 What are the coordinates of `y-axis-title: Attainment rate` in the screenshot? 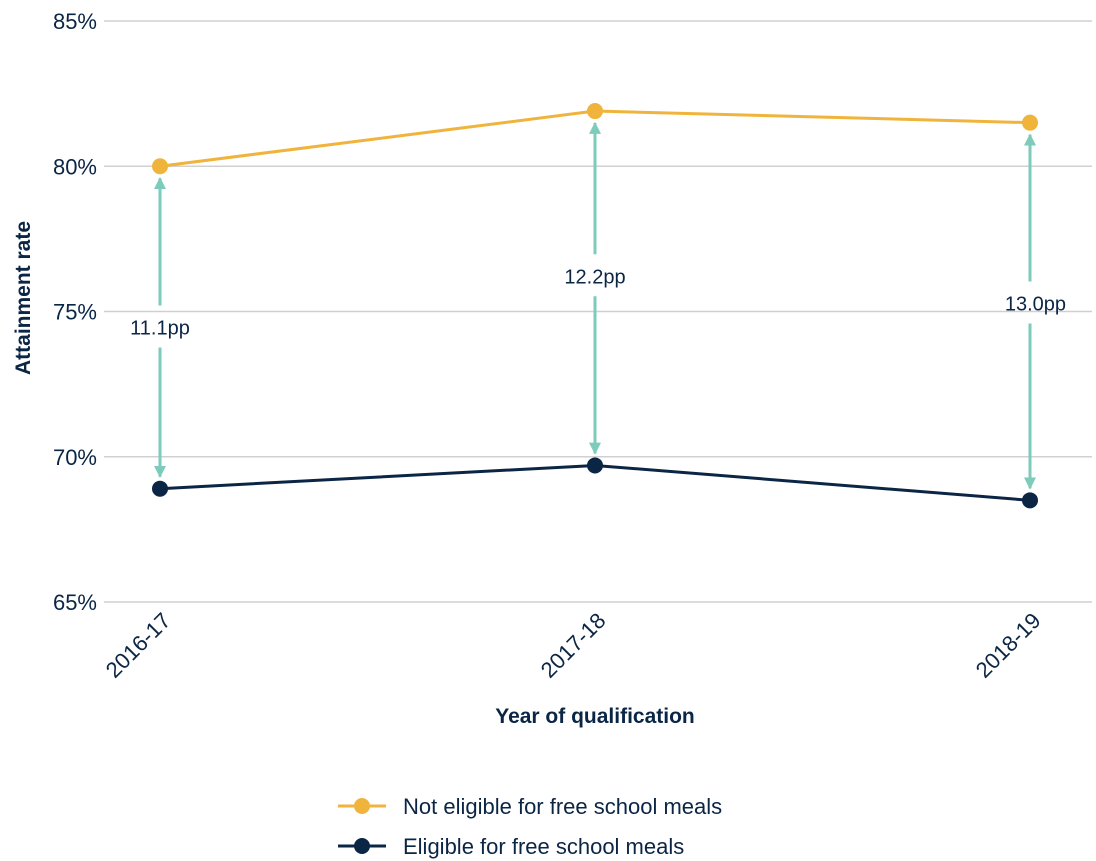 It's located at (23, 298).